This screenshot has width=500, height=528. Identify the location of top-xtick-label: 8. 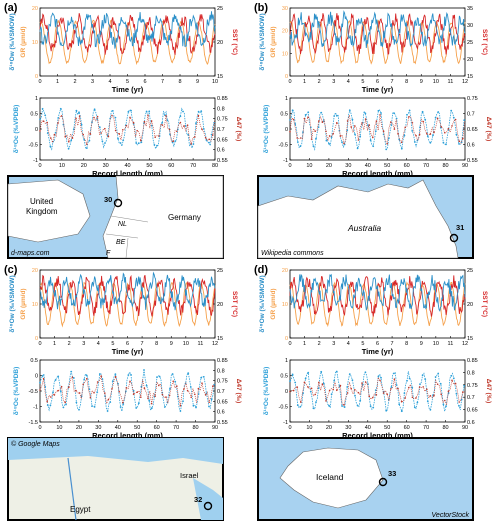
(179, 82).